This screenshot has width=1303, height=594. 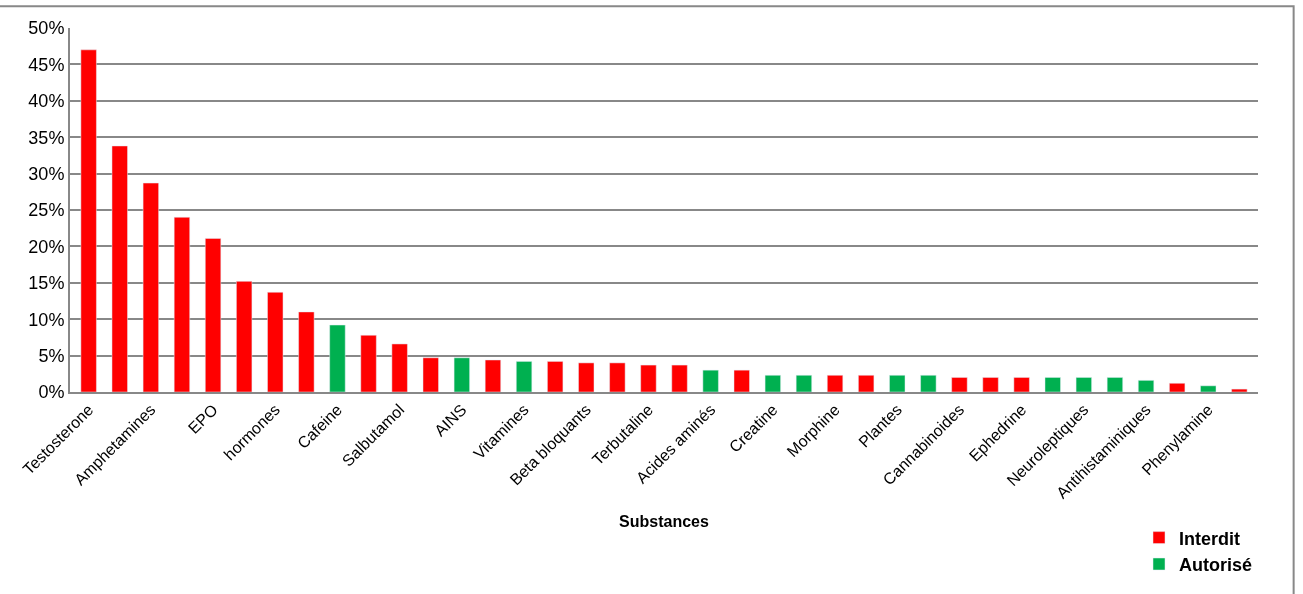 What do you see at coordinates (46, 210) in the screenshot?
I see `y-tick-label: 25%` at bounding box center [46, 210].